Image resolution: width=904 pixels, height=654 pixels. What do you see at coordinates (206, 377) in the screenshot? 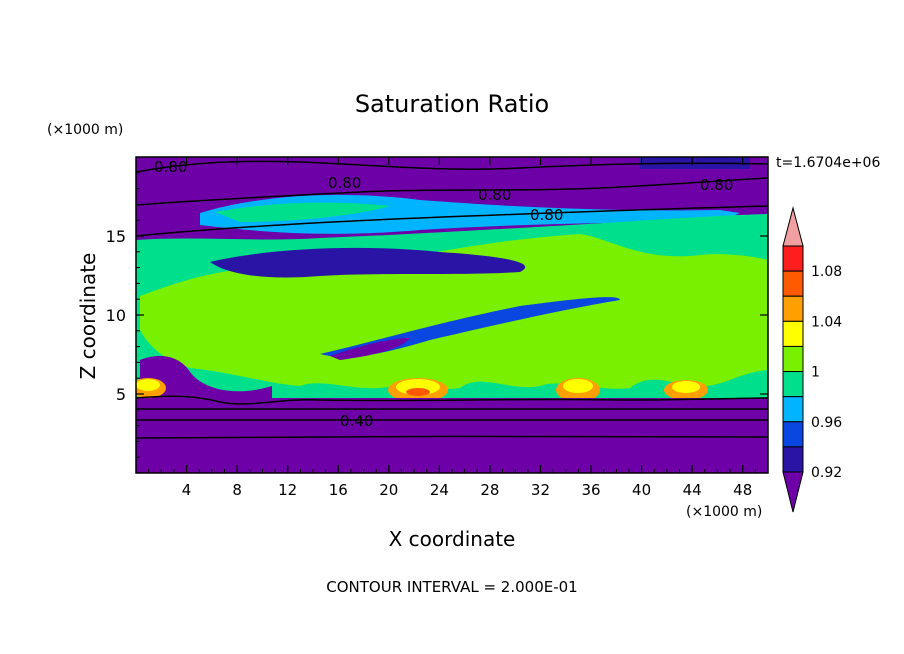
I see `dry-intrusion-wave` at bounding box center [206, 377].